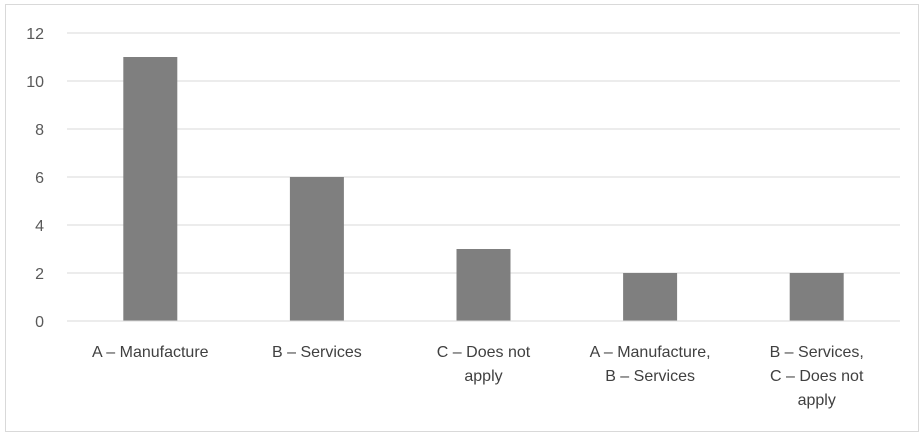  What do you see at coordinates (650, 364) in the screenshot?
I see `x-category-label: A – Manufacture, B – Services` at bounding box center [650, 364].